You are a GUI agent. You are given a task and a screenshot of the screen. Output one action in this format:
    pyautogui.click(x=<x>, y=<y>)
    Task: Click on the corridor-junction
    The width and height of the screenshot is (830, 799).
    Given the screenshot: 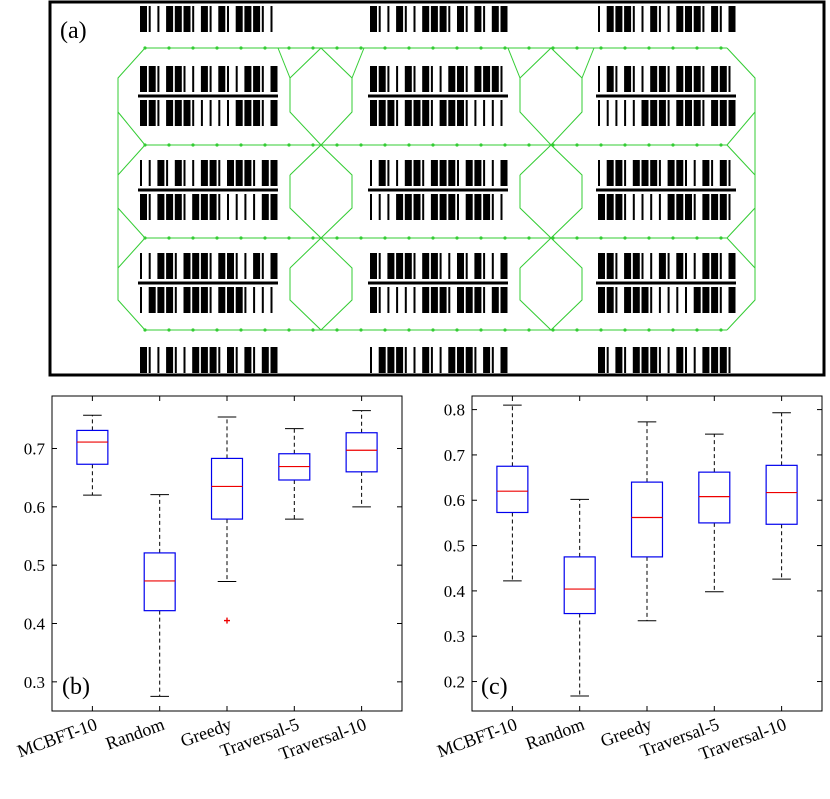 What is the action you would take?
    pyautogui.click(x=551, y=96)
    